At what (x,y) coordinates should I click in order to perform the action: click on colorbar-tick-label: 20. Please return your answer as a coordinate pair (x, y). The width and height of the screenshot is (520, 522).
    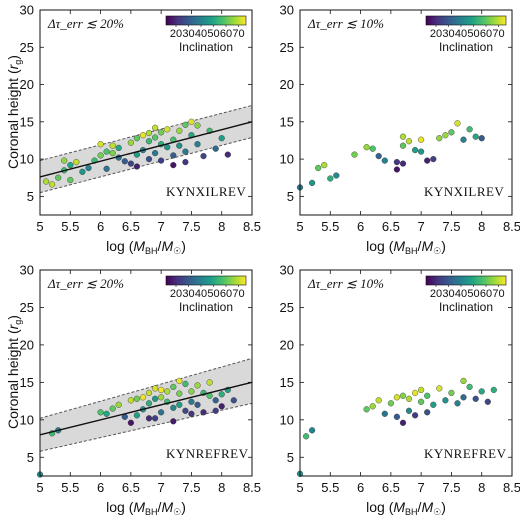
    Looking at the image, I should click on (176, 34).